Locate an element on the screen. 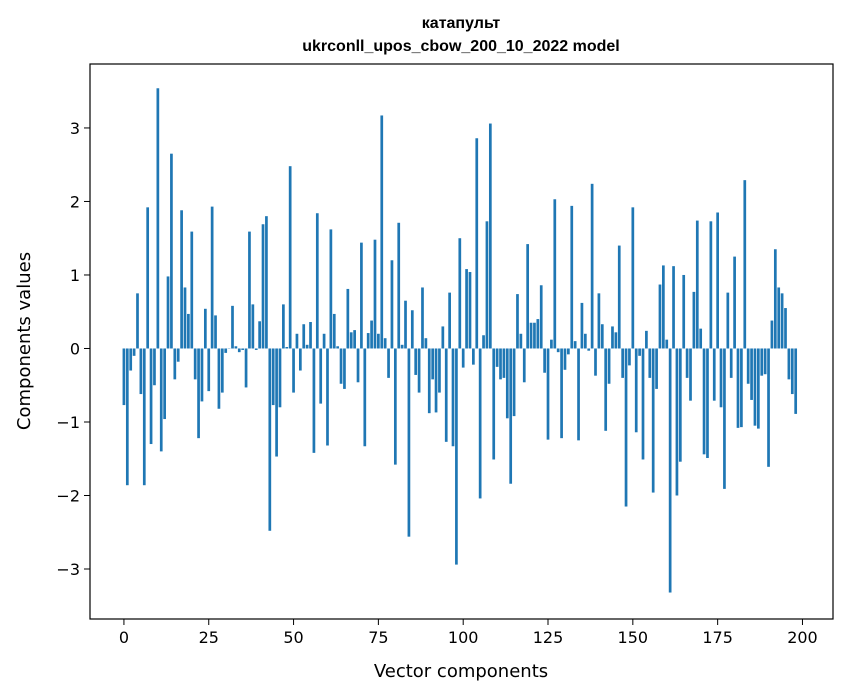  chart-title: катапульт is located at coordinates (461, 23).